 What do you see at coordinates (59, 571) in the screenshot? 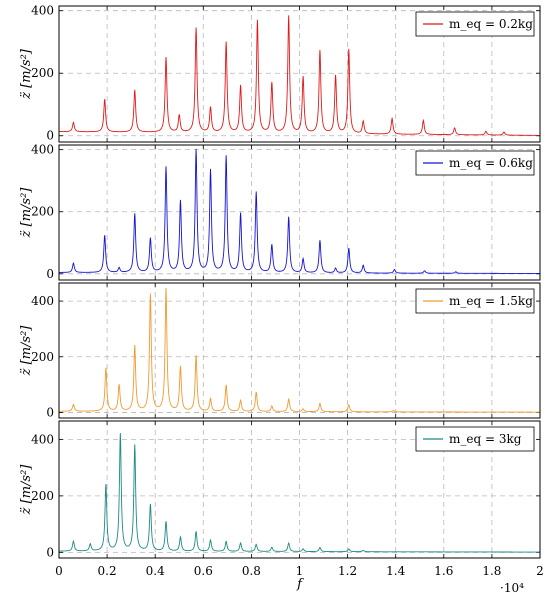
I see `x-tick-label: 0` at bounding box center [59, 571].